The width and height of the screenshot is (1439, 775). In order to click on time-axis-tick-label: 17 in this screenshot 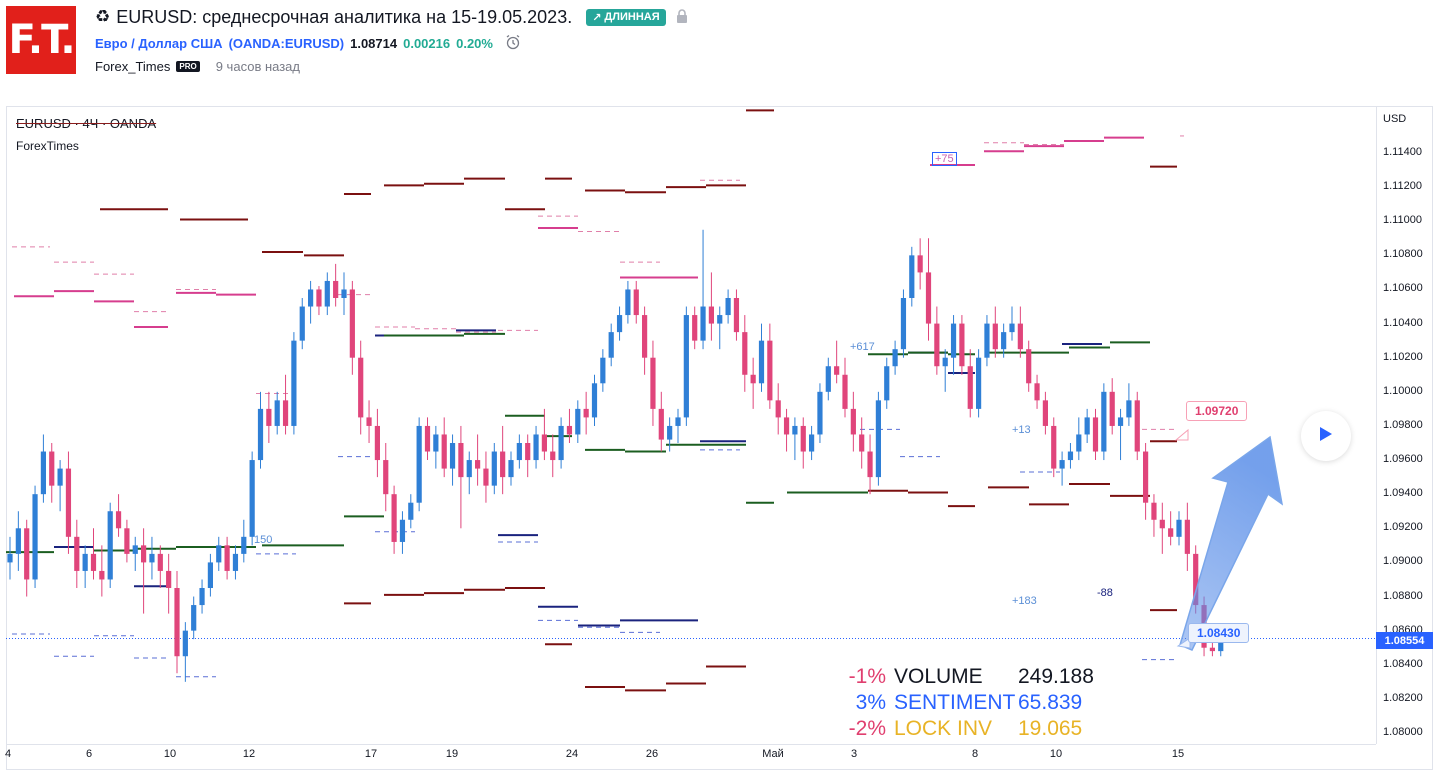, I will do `click(371, 754)`.